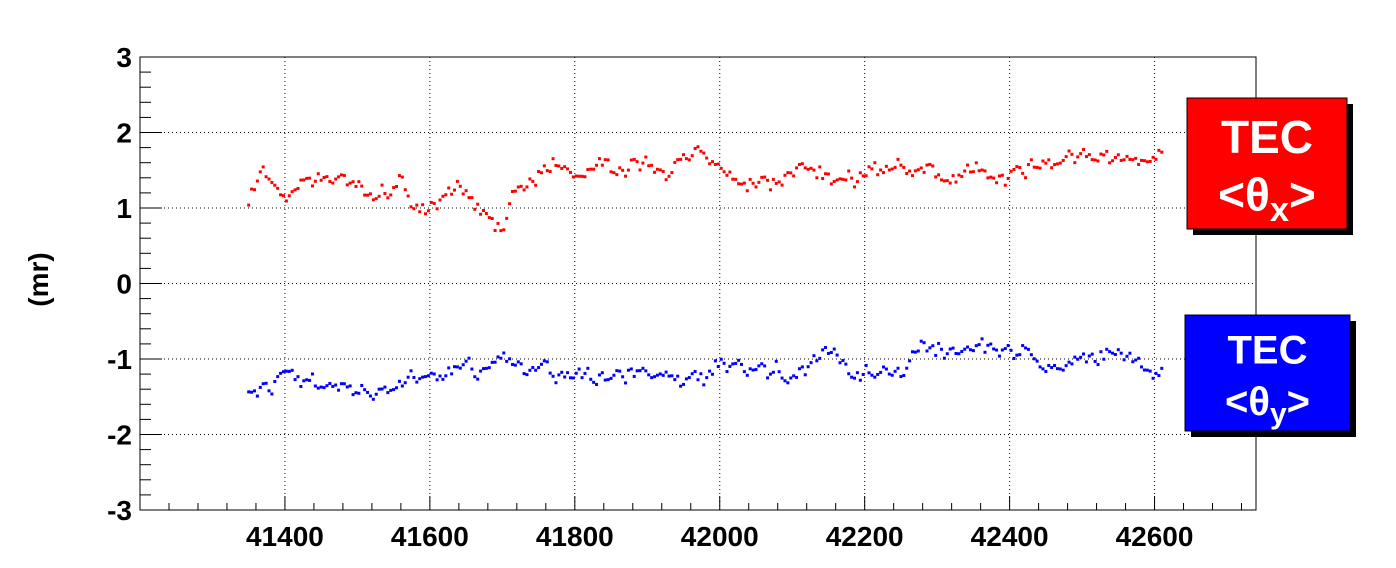 The width and height of the screenshot is (1396, 568). What do you see at coordinates (720, 536) in the screenshot?
I see `x-tick-label: 42000` at bounding box center [720, 536].